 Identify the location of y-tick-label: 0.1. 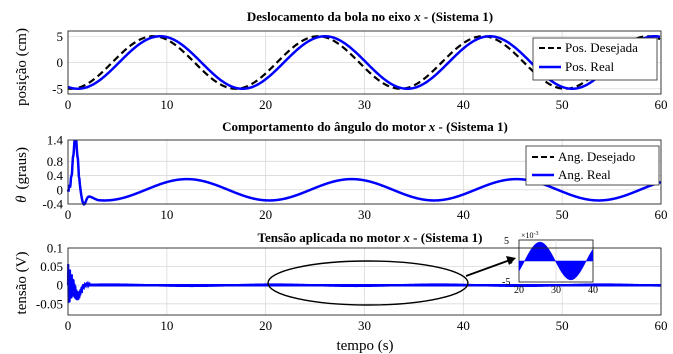
(55, 248).